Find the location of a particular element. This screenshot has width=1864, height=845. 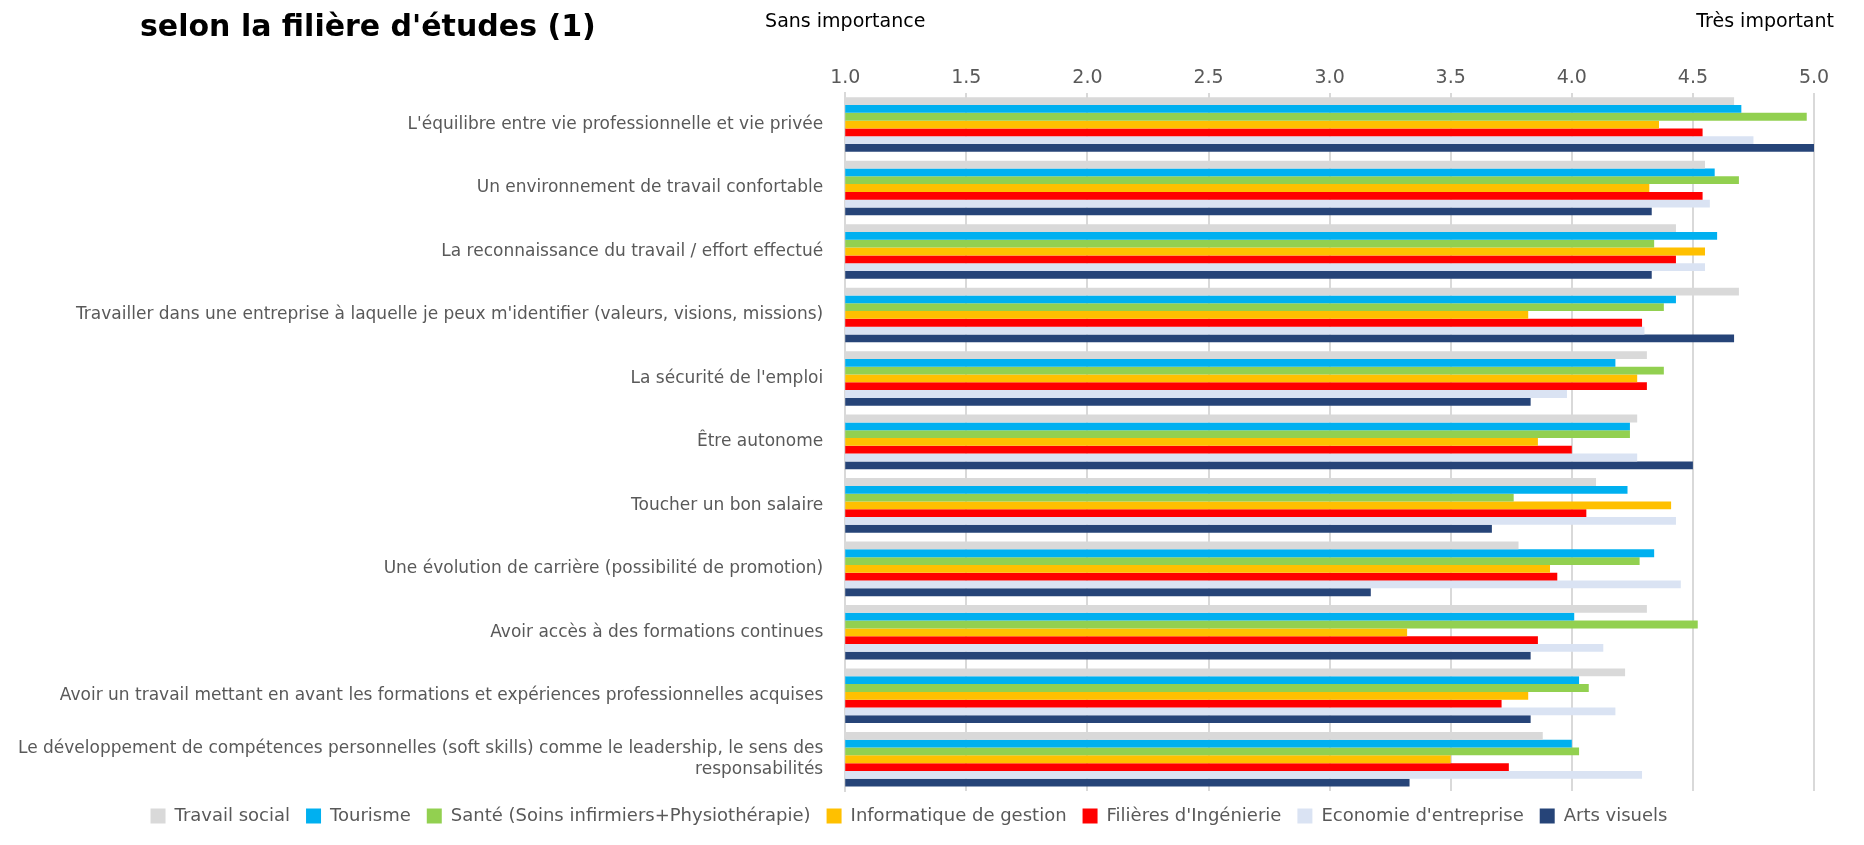

y-tick-label: Travailler dans une entreprise à laquelle je peux m'identifier (valeurs, visions, missions) is located at coordinates (449, 313).